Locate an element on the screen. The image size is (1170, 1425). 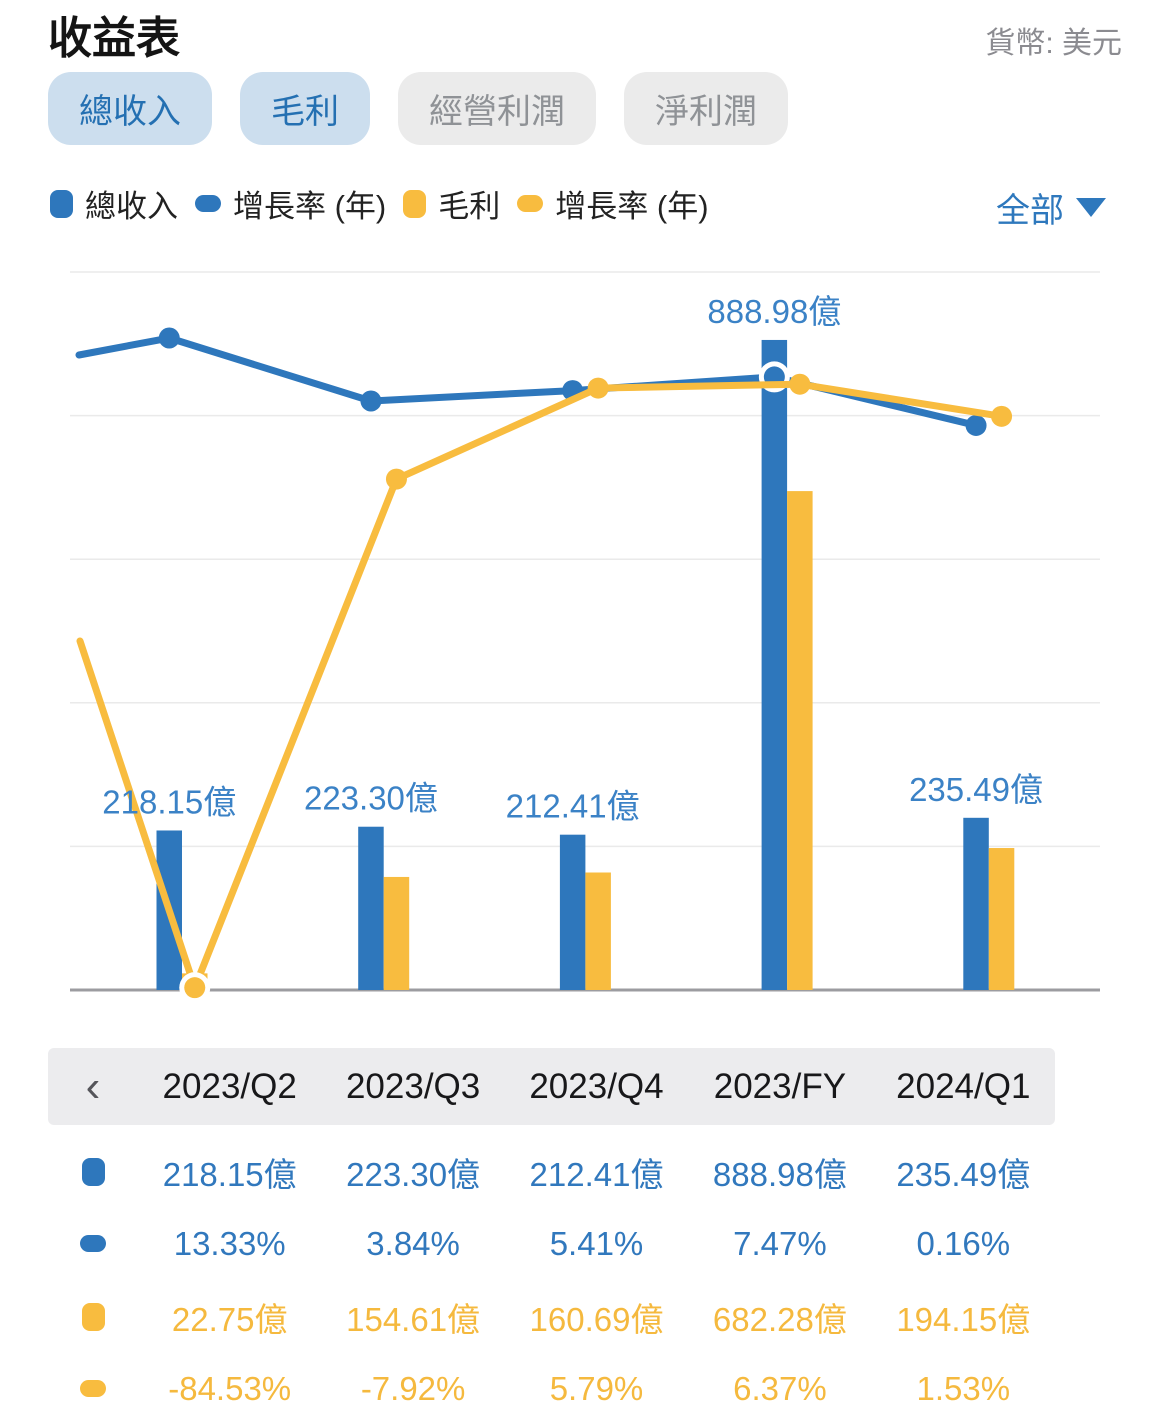
grossprofit-value: 154.61億 is located at coordinates (413, 1319).